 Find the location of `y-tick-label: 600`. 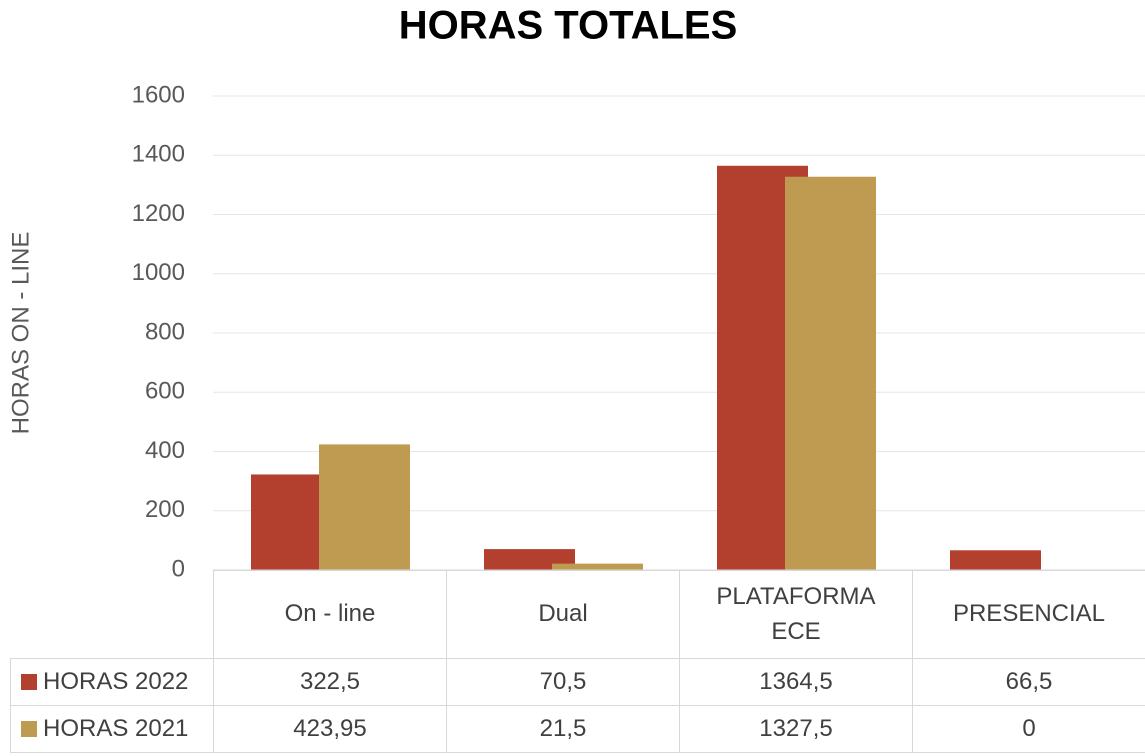

y-tick-label: 600 is located at coordinates (165, 391).